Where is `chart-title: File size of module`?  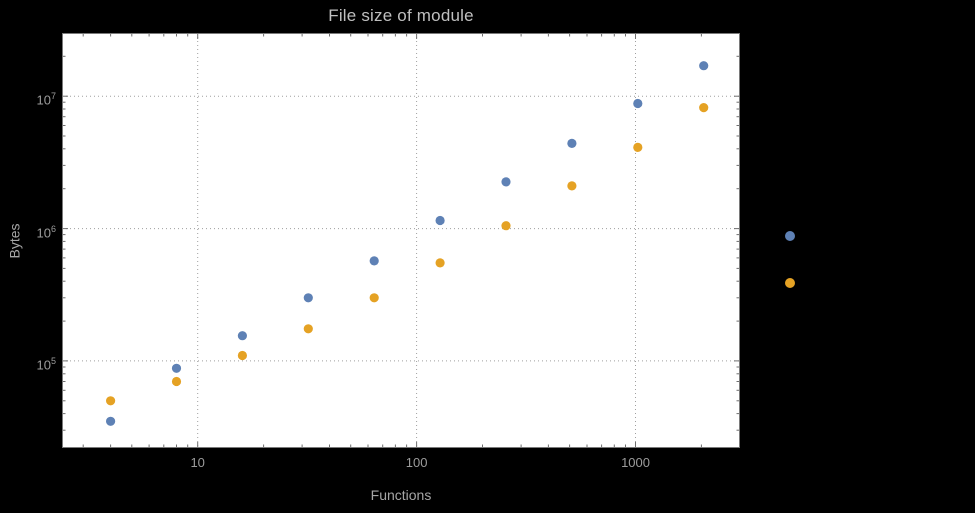 chart-title: File size of module is located at coordinates (401, 15).